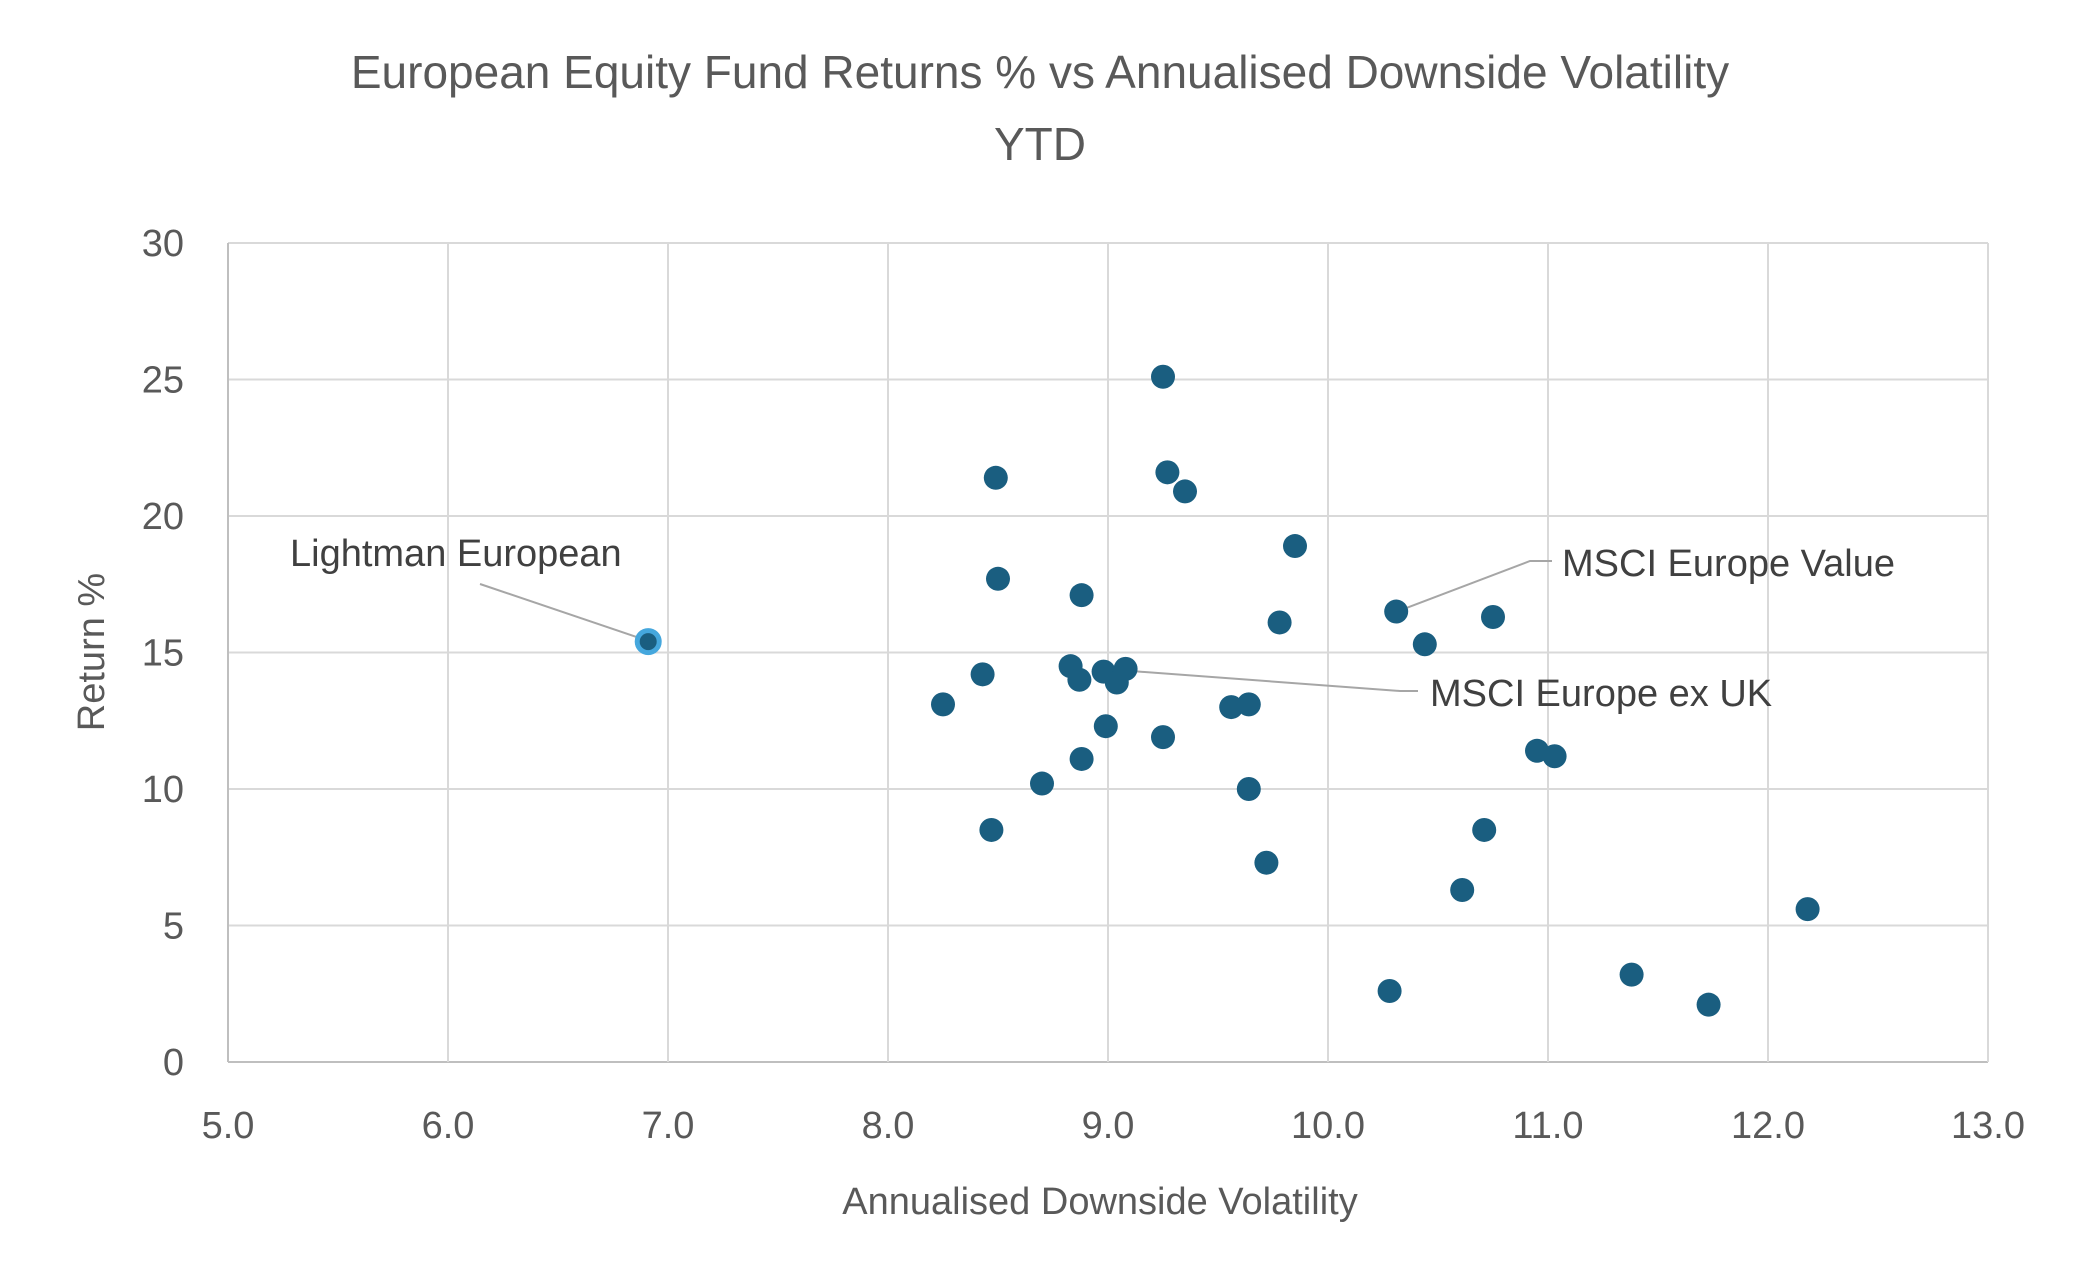 Image resolution: width=2076 pixels, height=1287 pixels. I want to click on y-axis-title: Return %, so click(92, 652).